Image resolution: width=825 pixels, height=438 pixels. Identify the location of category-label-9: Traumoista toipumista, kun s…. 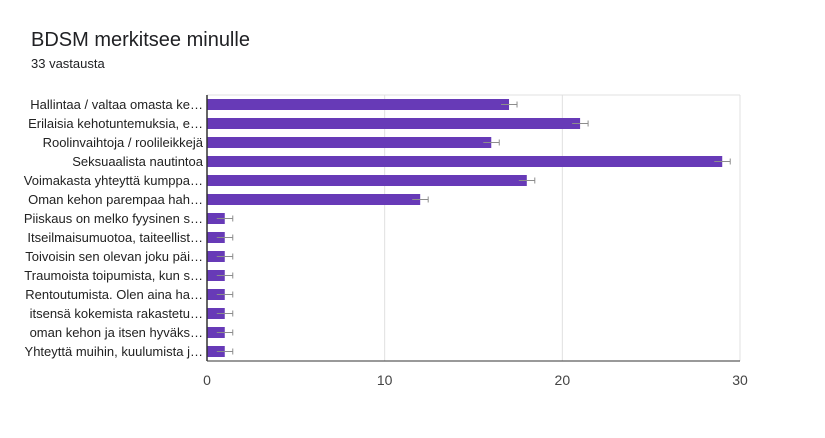
(113, 275).